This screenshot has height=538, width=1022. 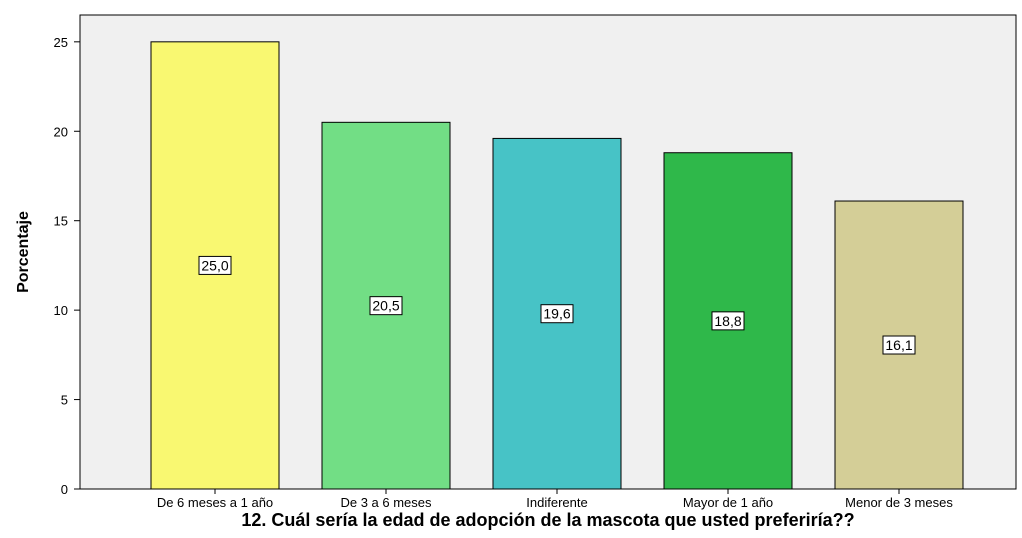 I want to click on y-tick-label: 5, so click(x=64, y=400).